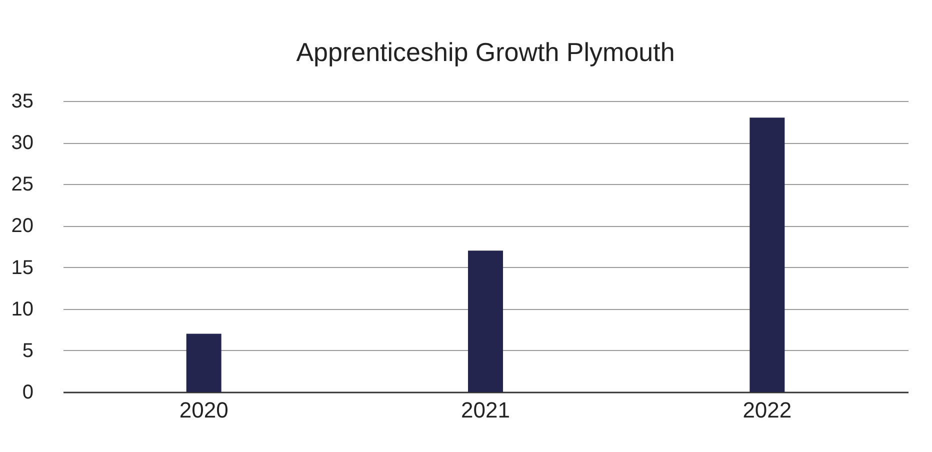 The height and width of the screenshot is (452, 932). Describe the element at coordinates (22, 101) in the screenshot. I see `y-tick-label: 35` at that location.